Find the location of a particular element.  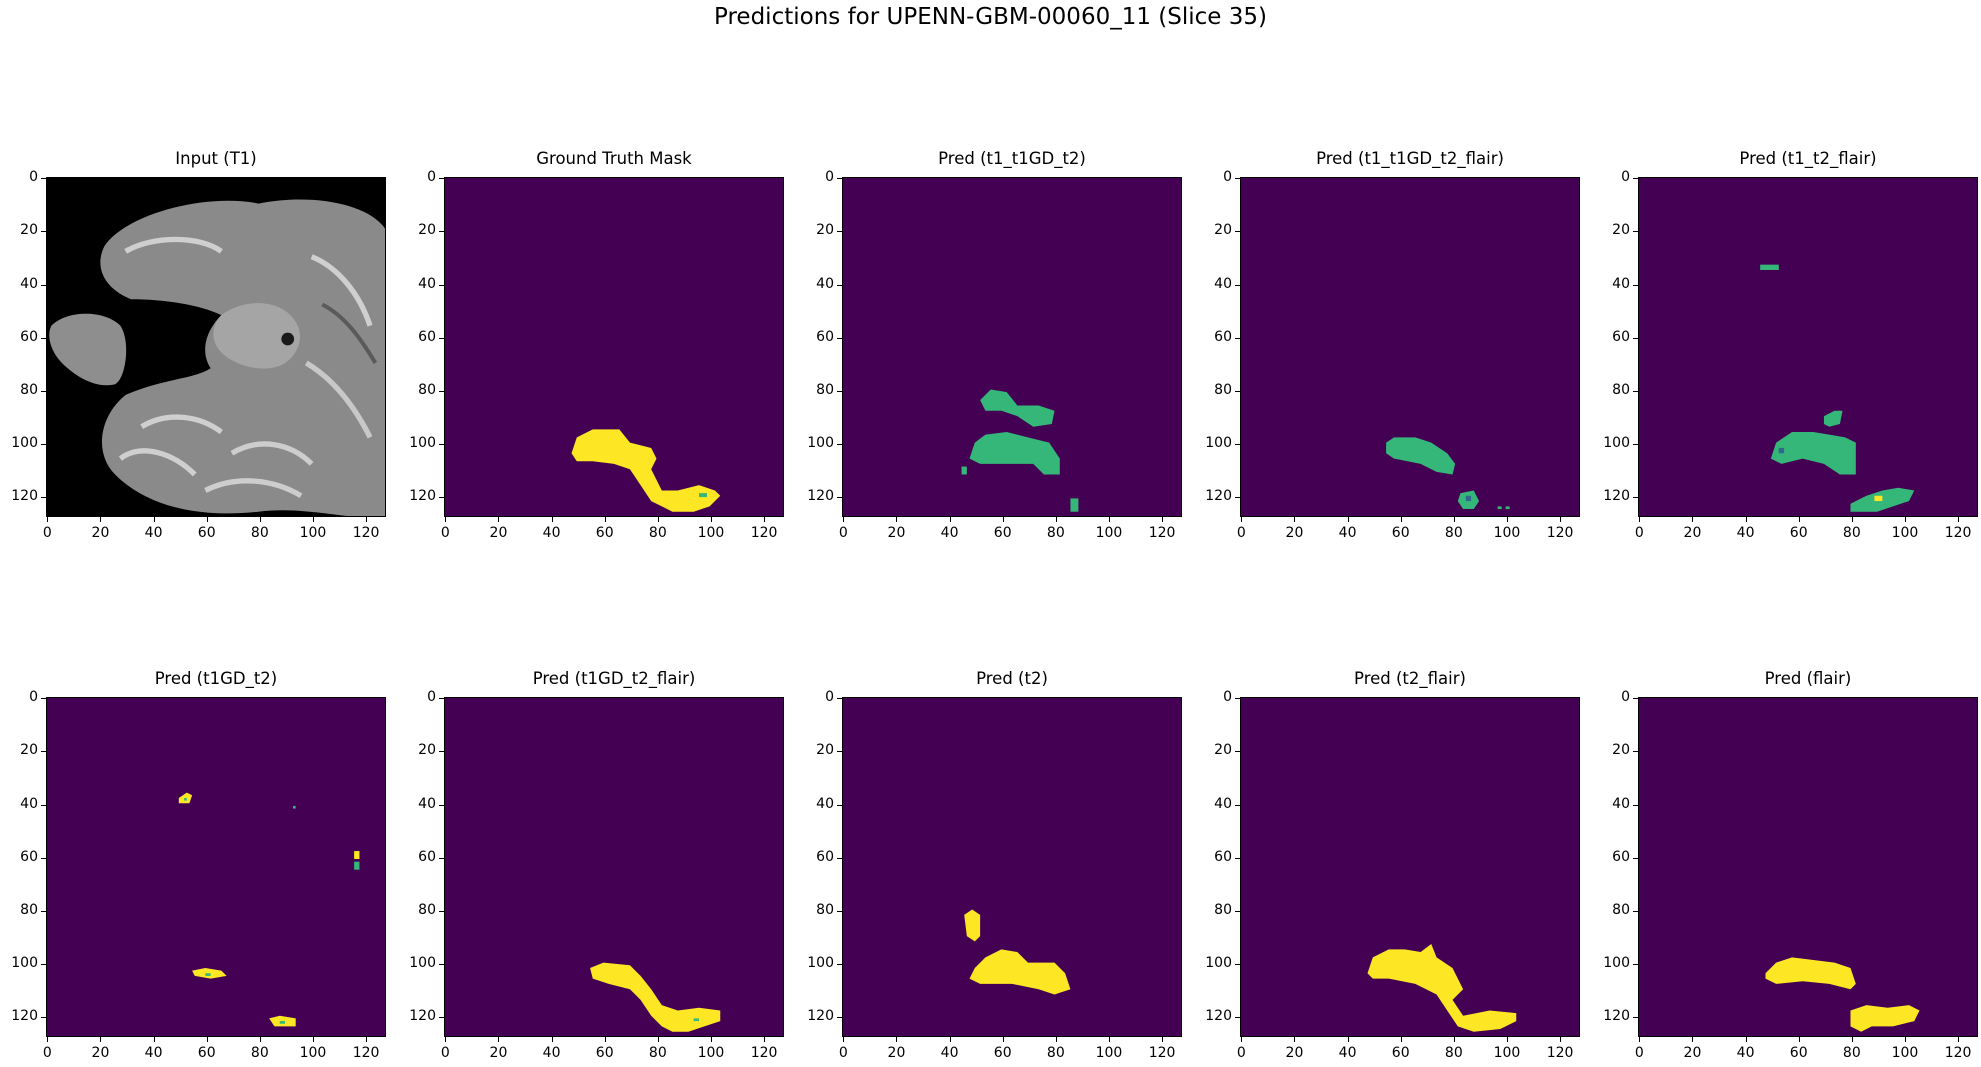

y-tick-label: 120 is located at coordinates (1616, 1016).